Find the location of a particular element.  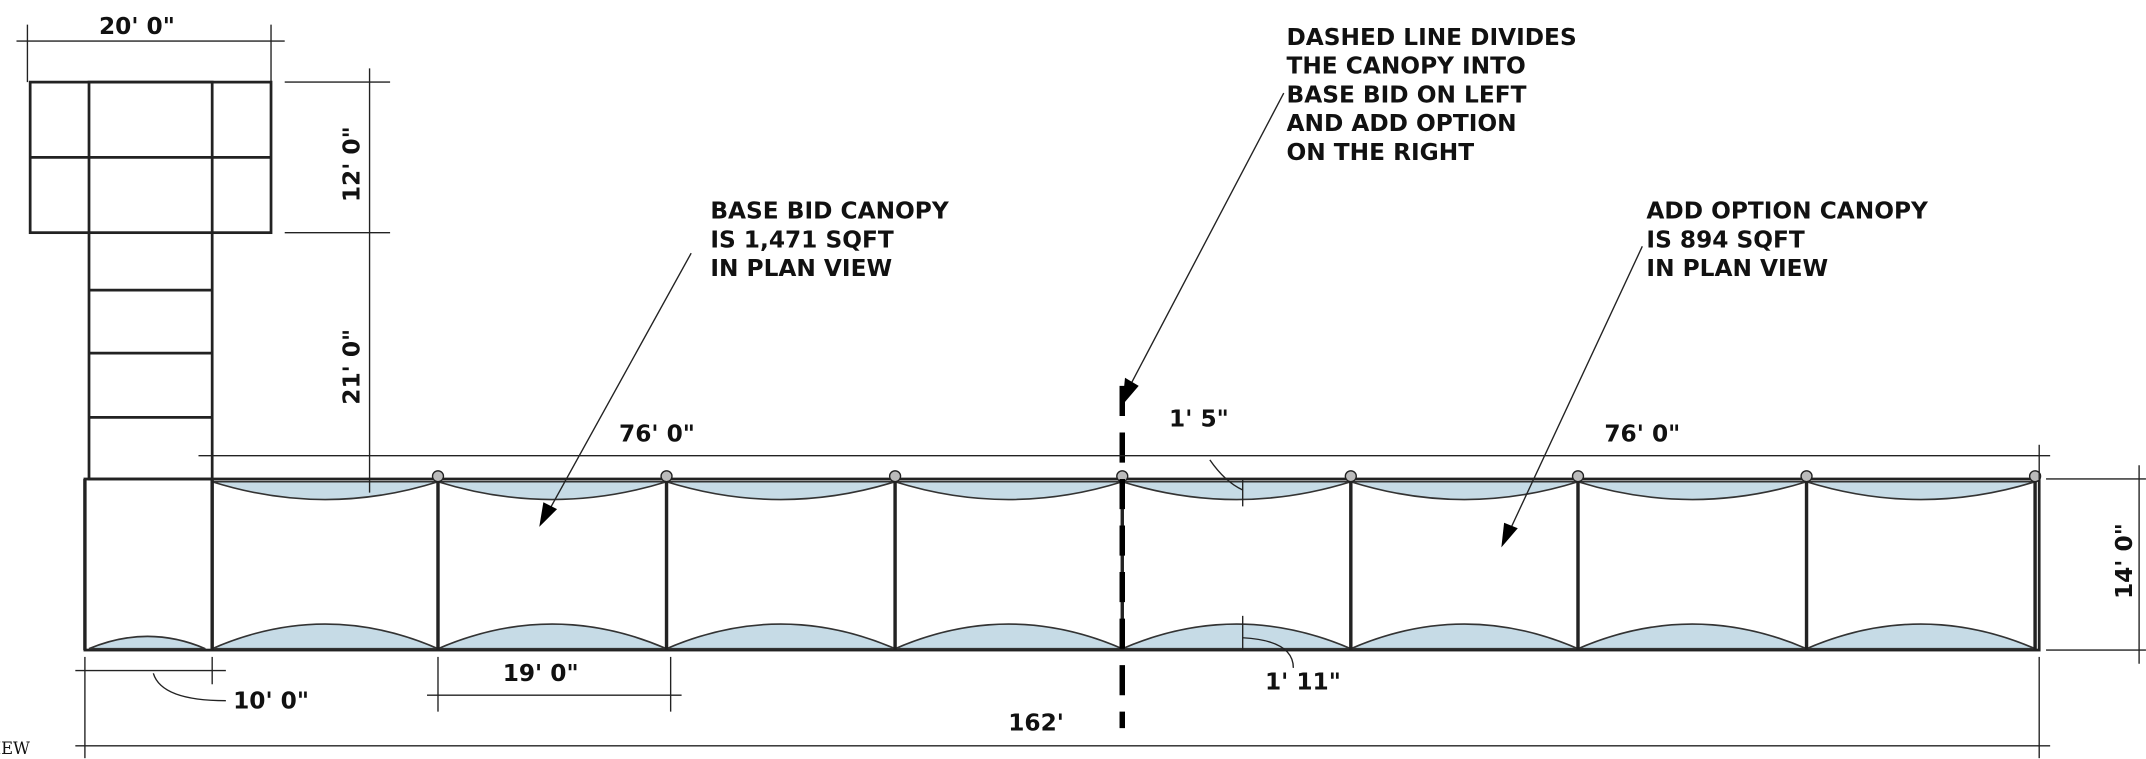

dimension-label: 14' 0" is located at coordinates (2124, 561).